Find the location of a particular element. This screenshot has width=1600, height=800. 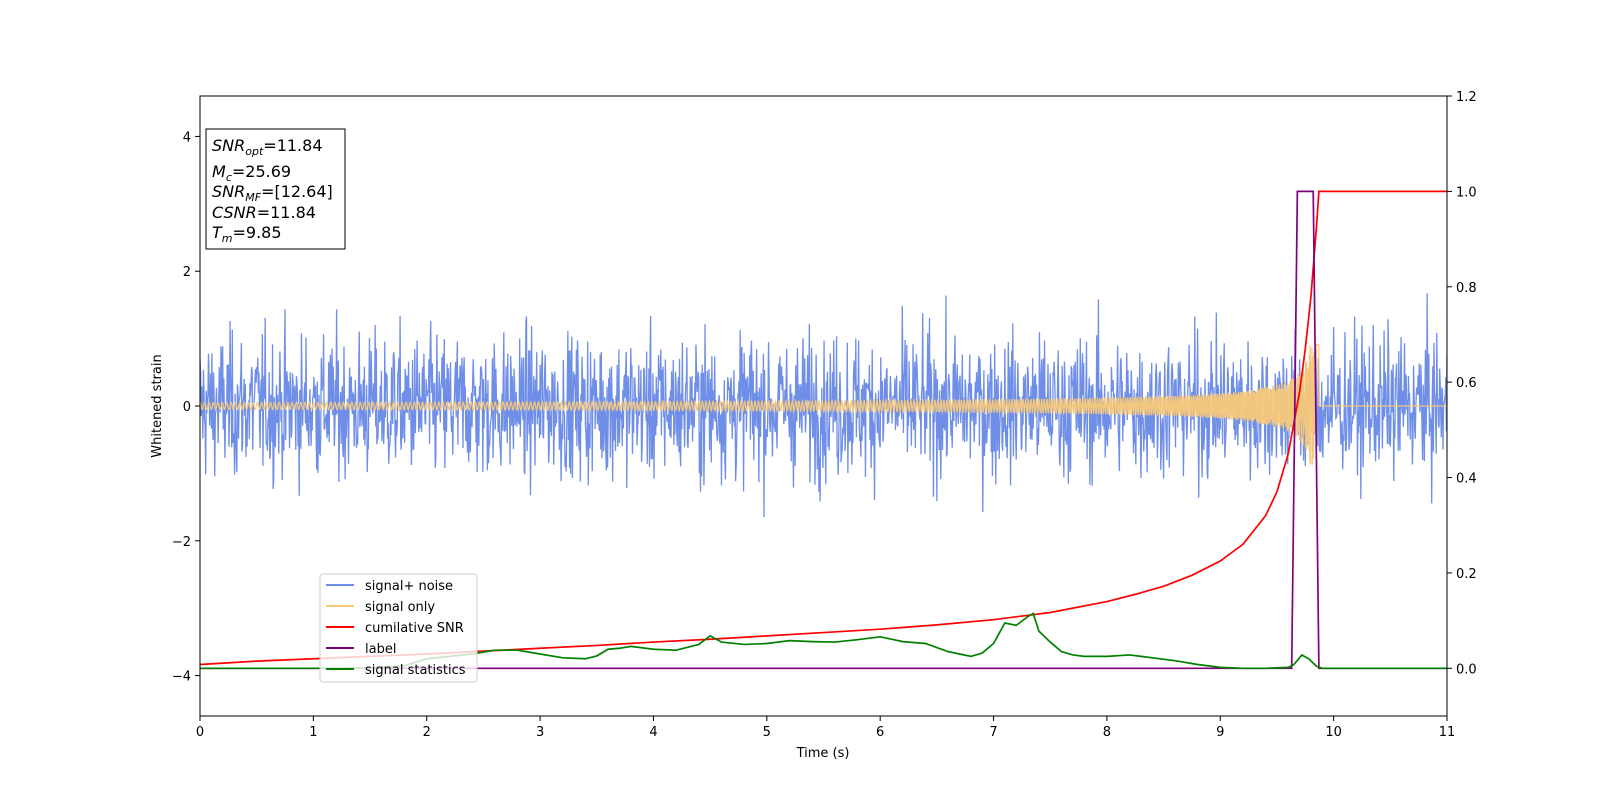

legend-item: signal statistics is located at coordinates (396, 670).